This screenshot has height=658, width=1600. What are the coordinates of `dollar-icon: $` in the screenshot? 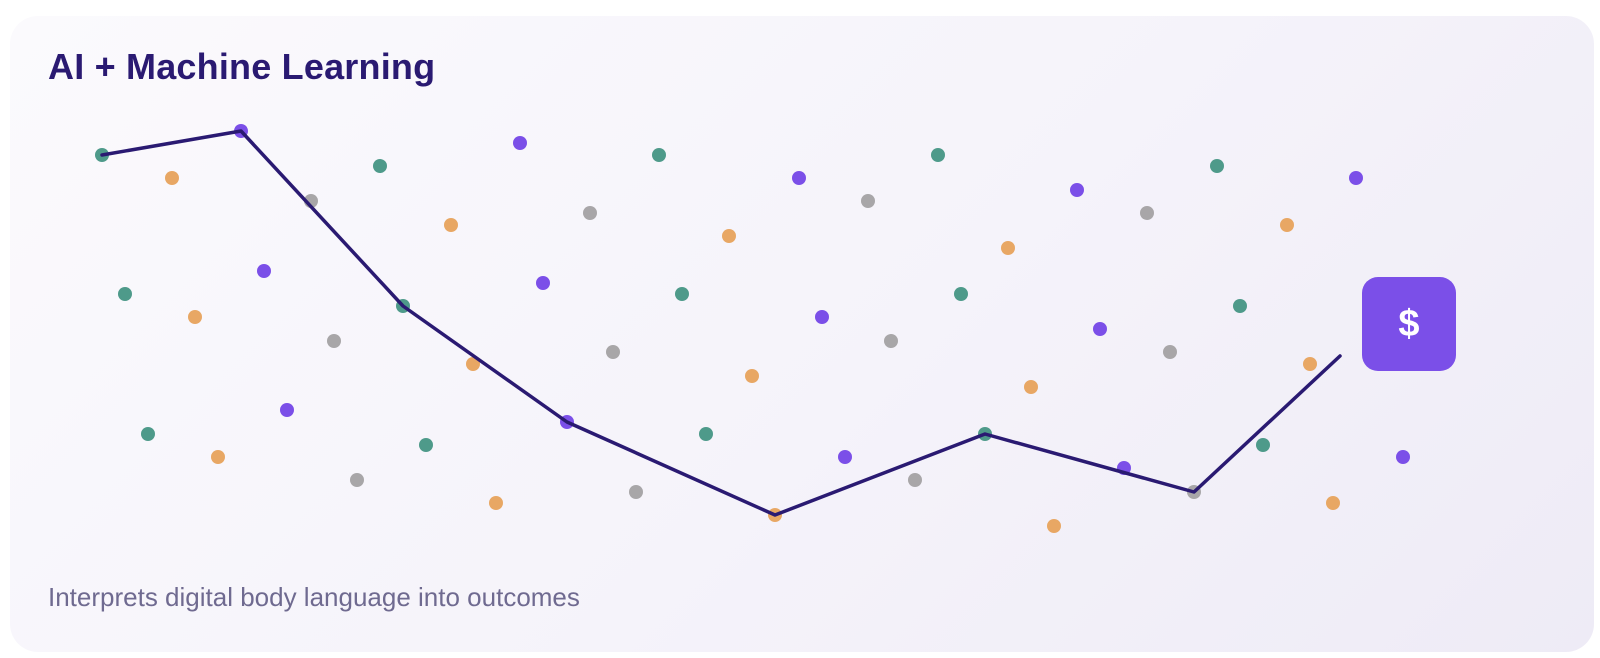 It's located at (1409, 323).